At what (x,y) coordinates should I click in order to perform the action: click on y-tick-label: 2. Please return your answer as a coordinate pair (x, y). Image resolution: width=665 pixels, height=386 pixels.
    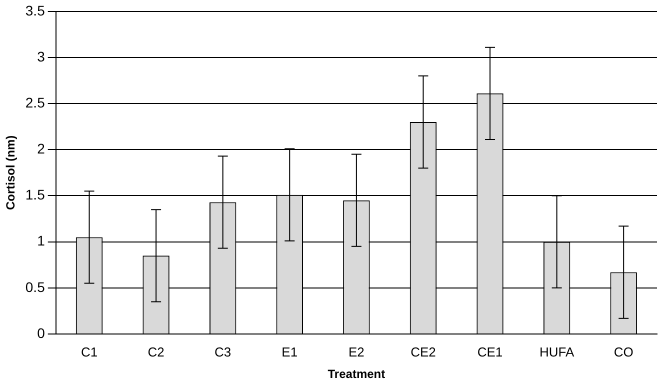
    Looking at the image, I should click on (41, 148).